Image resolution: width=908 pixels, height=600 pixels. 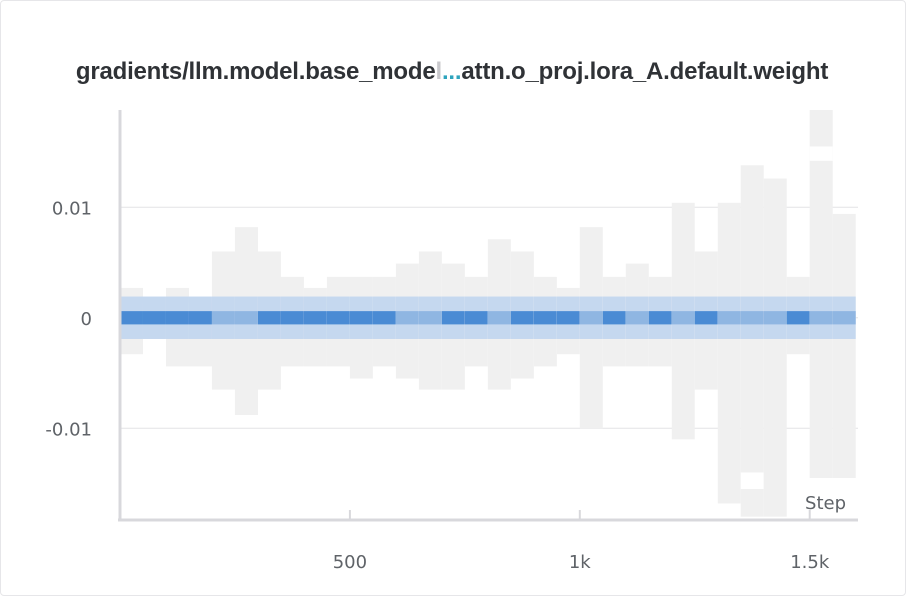 What do you see at coordinates (645, 71) in the screenshot?
I see `chart-title-tail: attn.o_proj.lora_A.default.weight` at bounding box center [645, 71].